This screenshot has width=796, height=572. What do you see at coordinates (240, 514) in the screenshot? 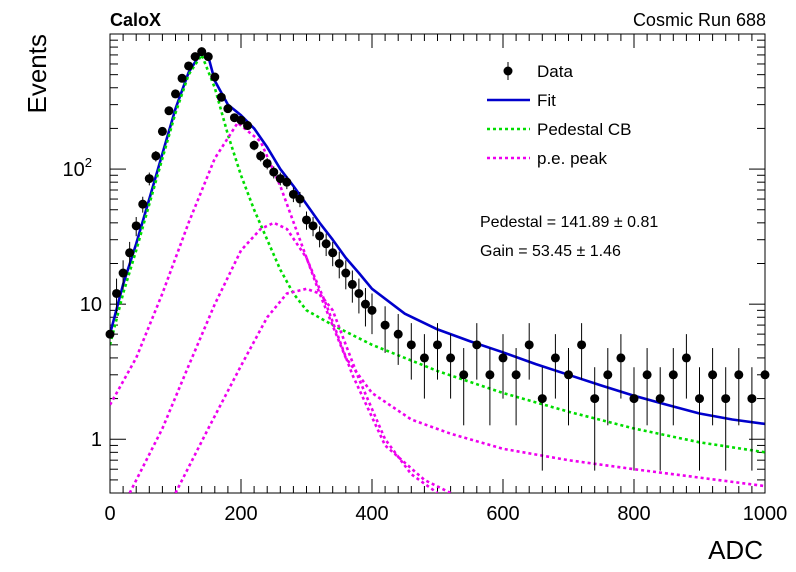
I see `x-tick-label: 200` at bounding box center [240, 514].